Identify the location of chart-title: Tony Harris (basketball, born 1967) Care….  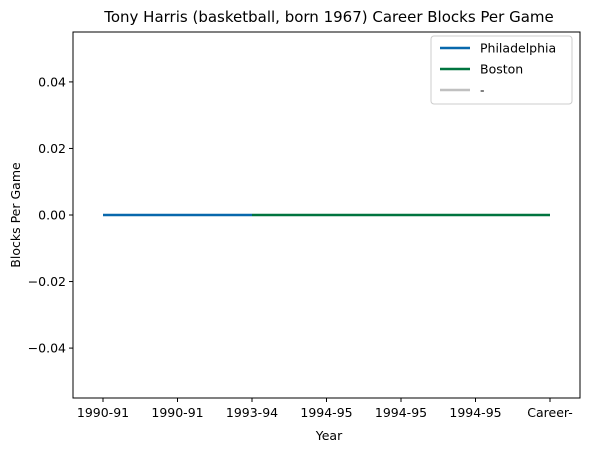
(328, 17).